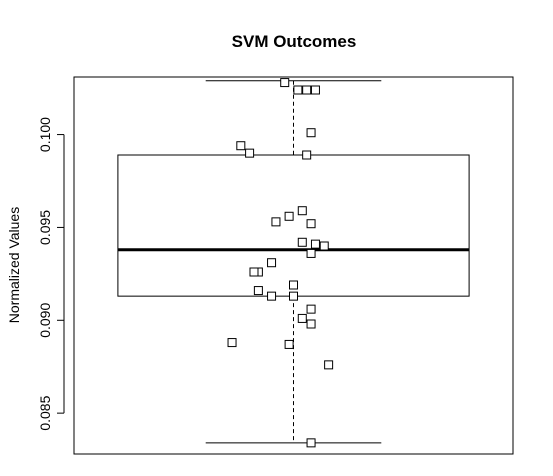 This screenshot has width=553, height=476. What do you see at coordinates (45, 134) in the screenshot?
I see `y-tick-label: 0.100` at bounding box center [45, 134].